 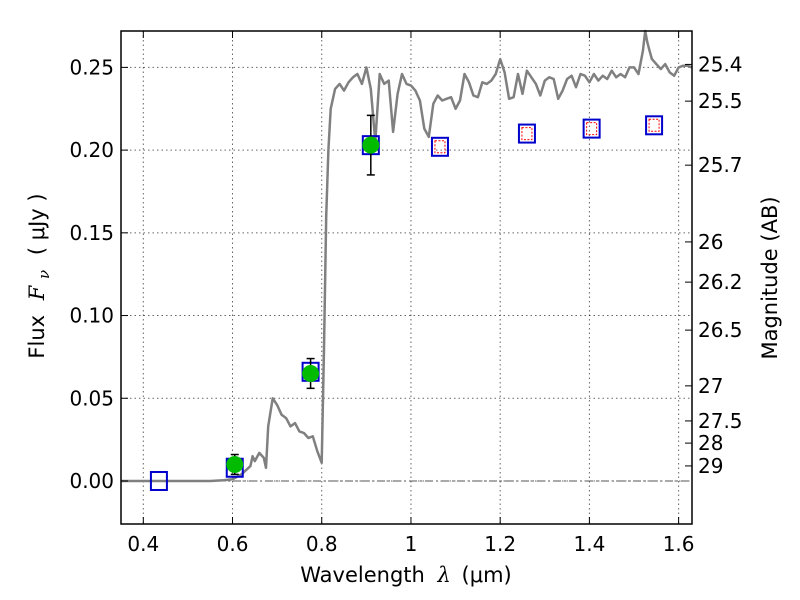 I want to click on x-tick-label: 0.6, so click(x=233, y=544).